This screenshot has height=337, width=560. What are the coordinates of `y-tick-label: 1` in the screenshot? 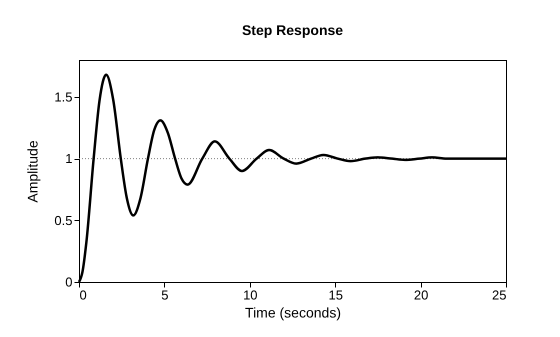 It's located at (68, 158).